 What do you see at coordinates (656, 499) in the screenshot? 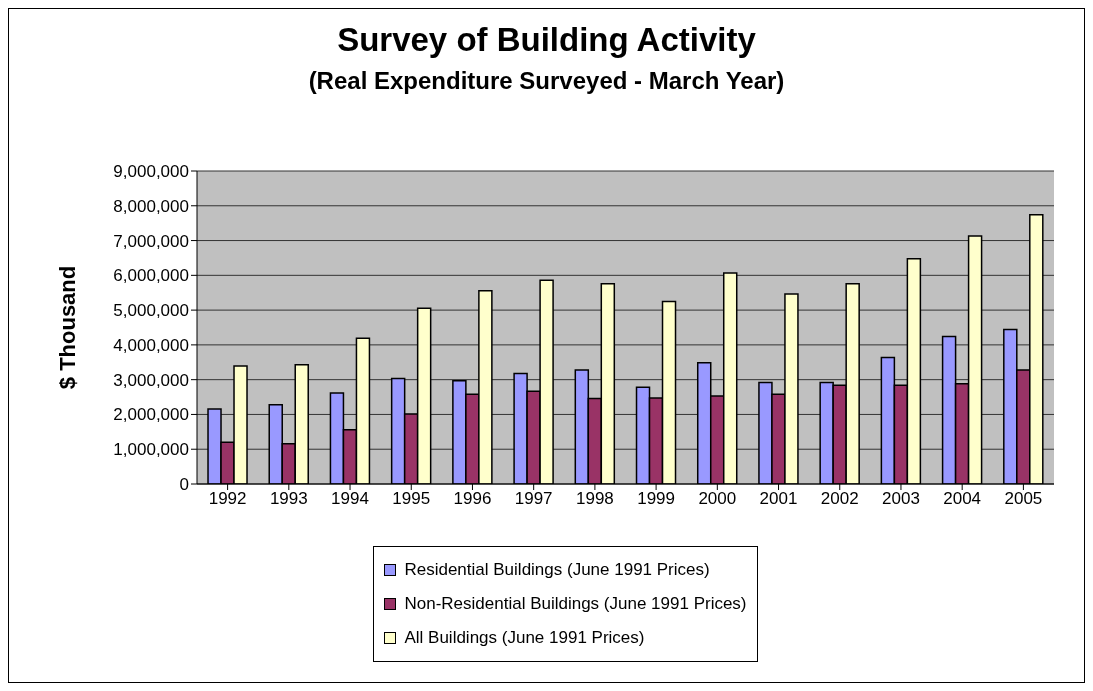
I see `x-tick-label: 1999` at bounding box center [656, 499].